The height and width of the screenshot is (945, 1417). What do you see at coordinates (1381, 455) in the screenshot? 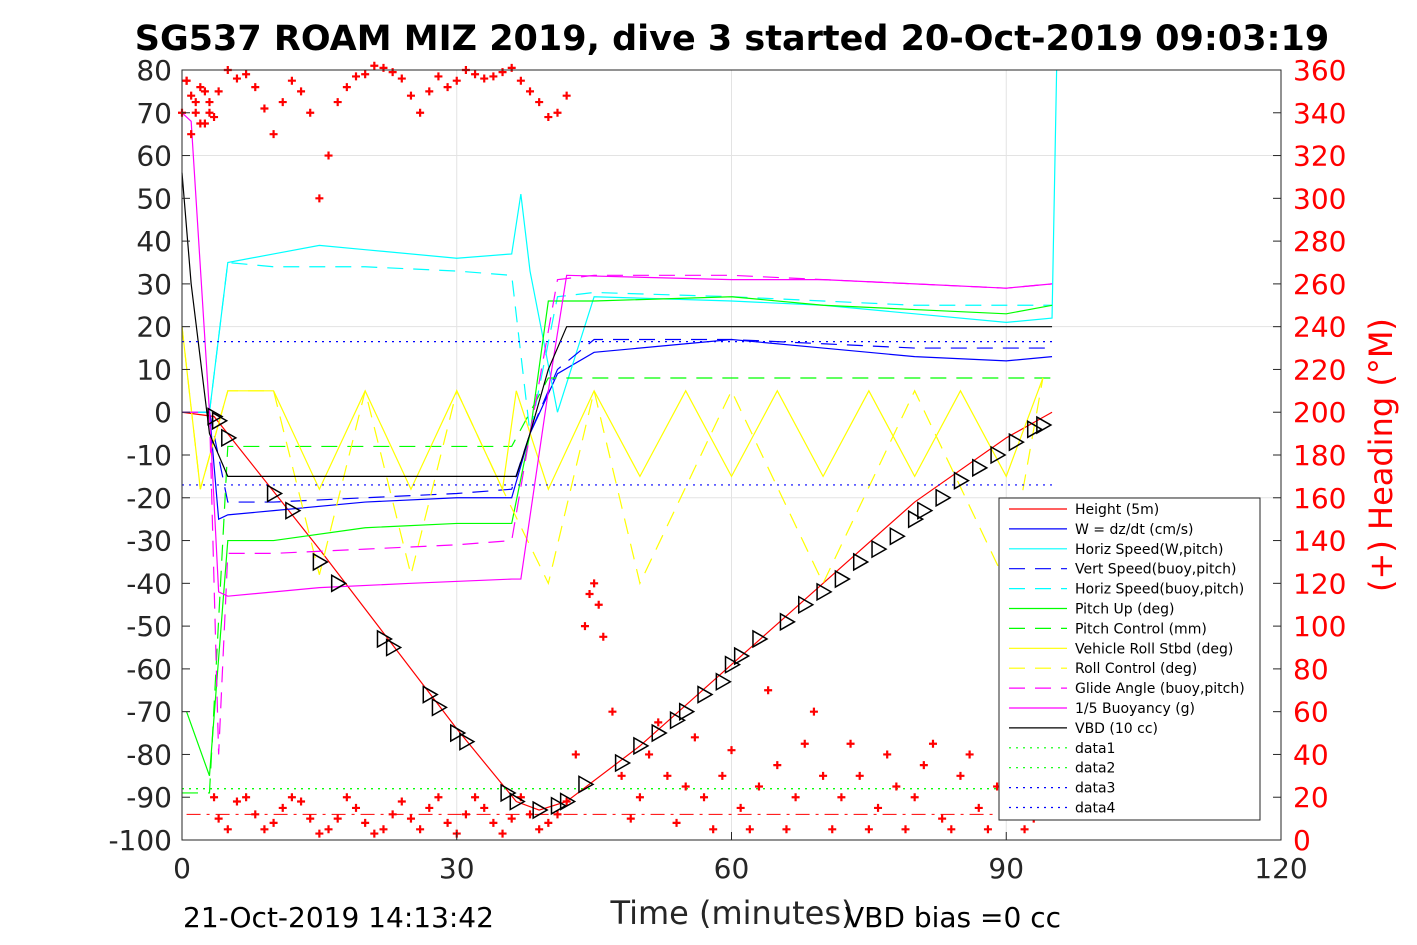
I see `y-axis-right-label: (+) Heading (°M)` at bounding box center [1381, 455].